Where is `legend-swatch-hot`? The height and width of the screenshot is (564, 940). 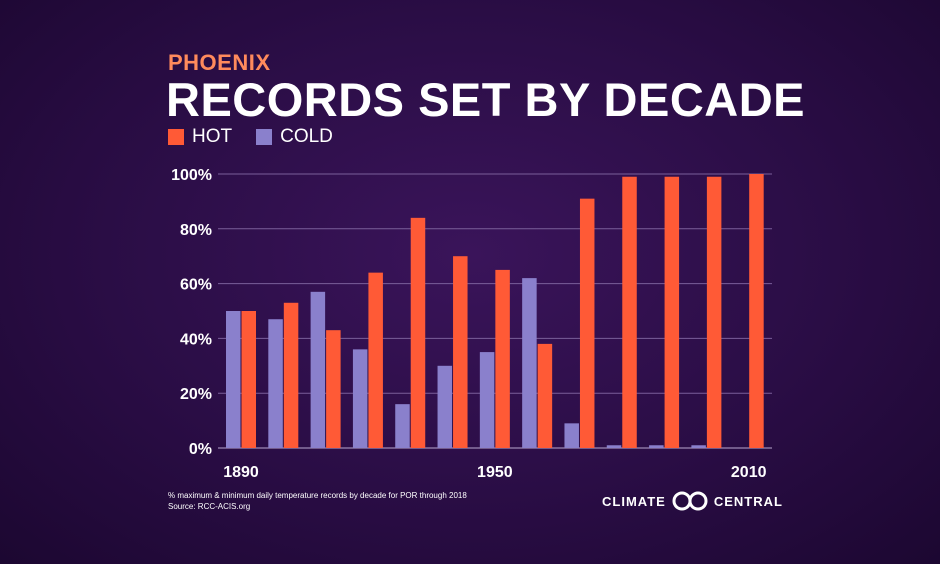
legend-swatch-hot is located at coordinates (176, 137).